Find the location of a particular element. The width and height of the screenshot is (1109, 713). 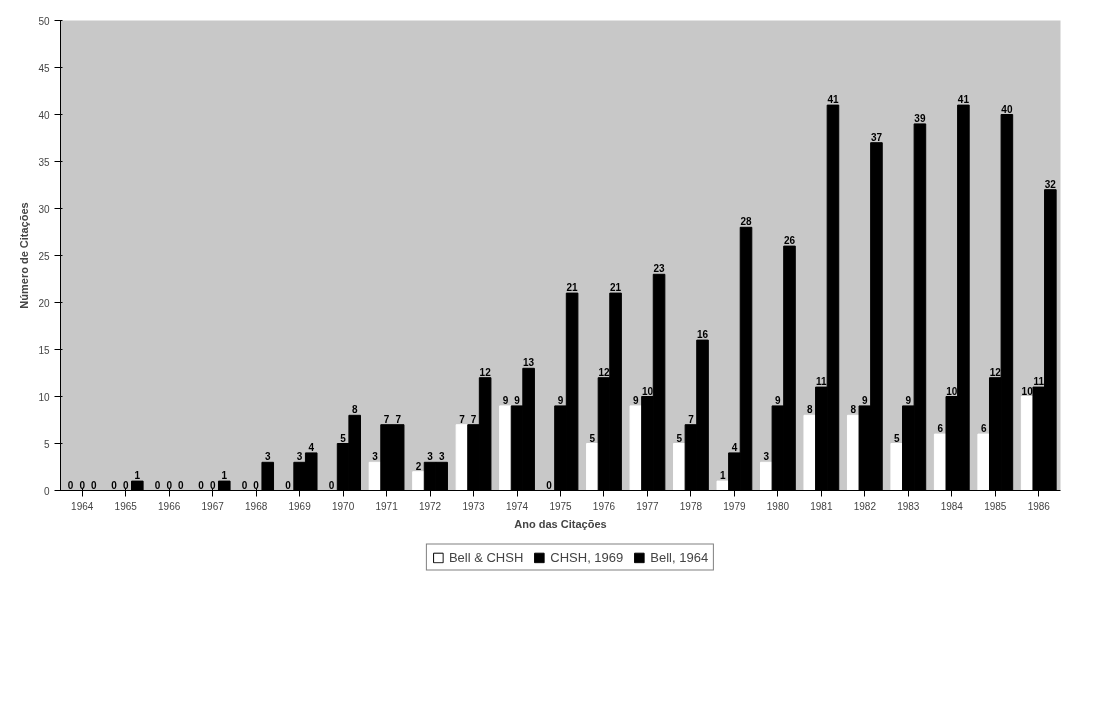

x-tick-label: 1973 is located at coordinates (474, 506).